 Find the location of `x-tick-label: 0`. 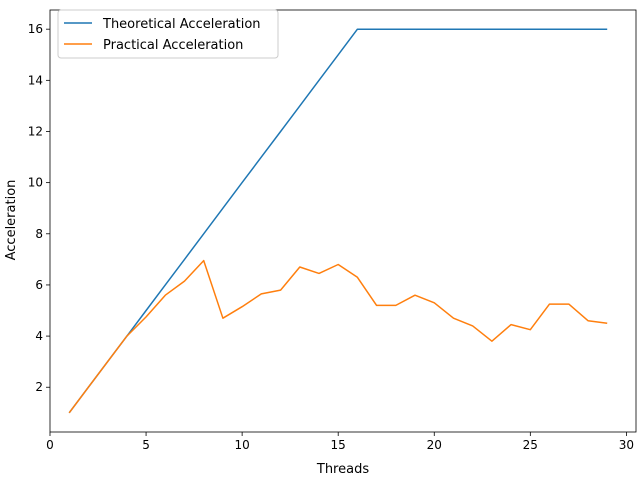

x-tick-label: 0 is located at coordinates (50, 445).